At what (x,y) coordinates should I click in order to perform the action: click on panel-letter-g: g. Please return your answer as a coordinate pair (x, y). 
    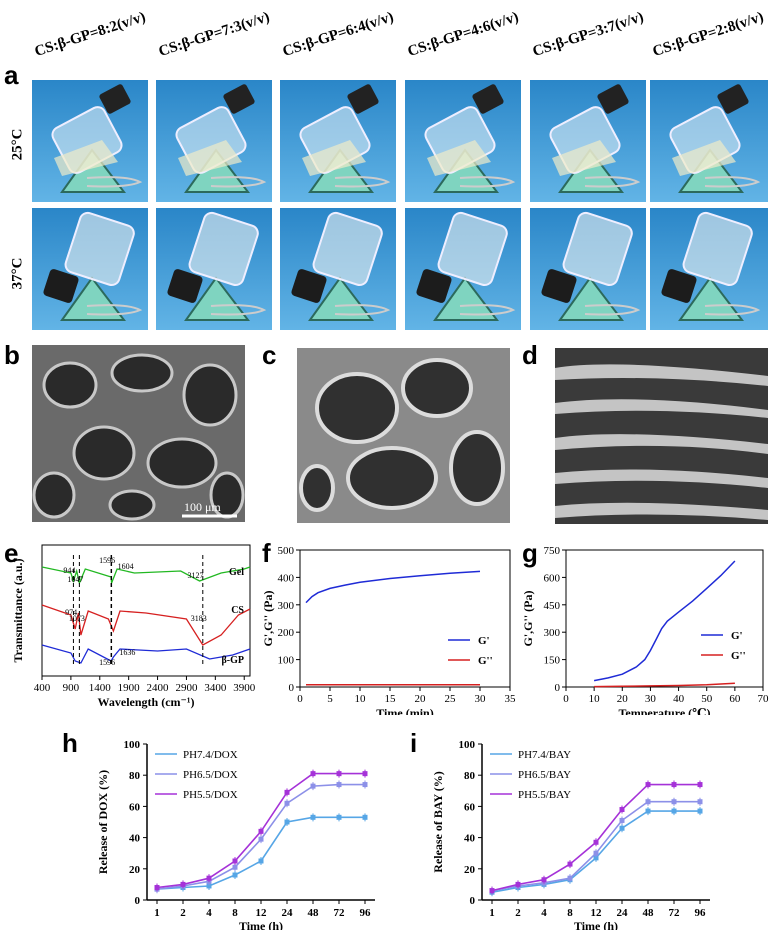
    Looking at the image, I should click on (530, 553).